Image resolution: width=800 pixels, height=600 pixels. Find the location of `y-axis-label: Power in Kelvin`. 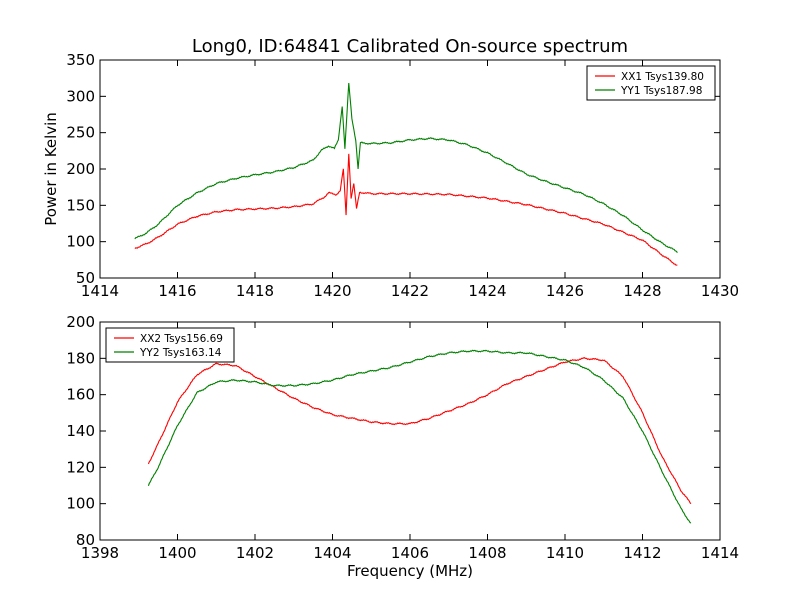

y-axis-label: Power in Kelvin is located at coordinates (51, 169).